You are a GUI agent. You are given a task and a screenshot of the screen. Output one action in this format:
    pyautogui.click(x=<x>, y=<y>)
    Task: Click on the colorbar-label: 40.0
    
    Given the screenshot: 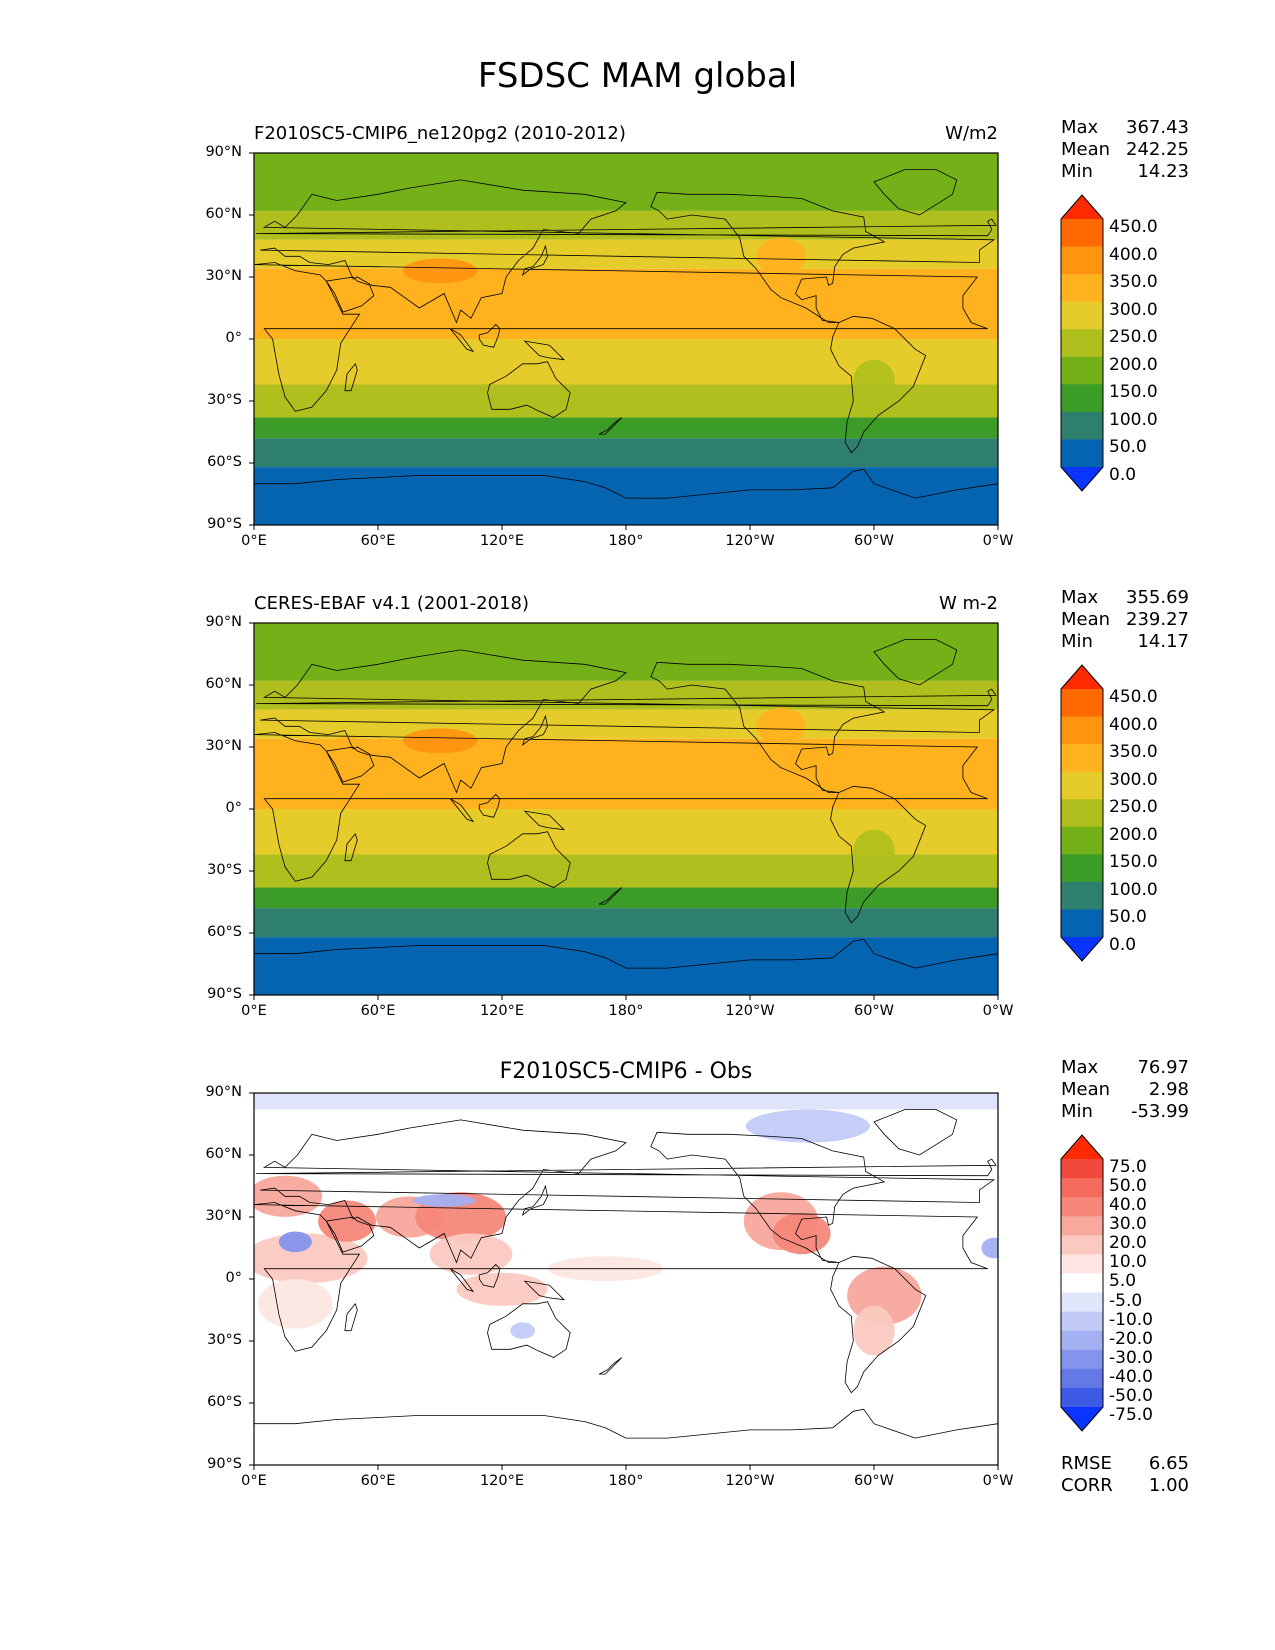 What is the action you would take?
    pyautogui.click(x=1128, y=1205)
    